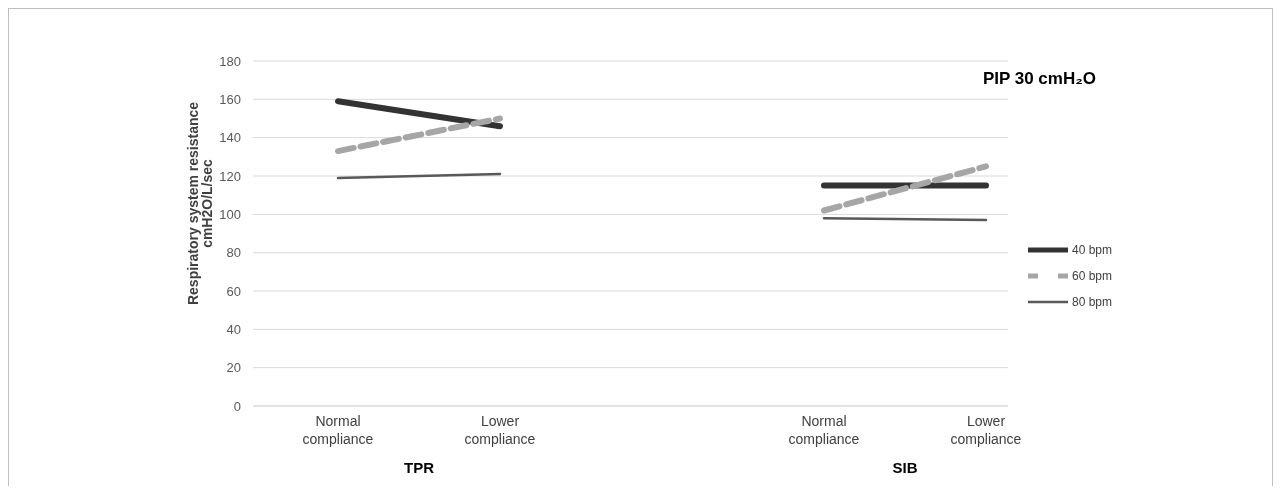 This screenshot has height=494, width=1281. I want to click on y-tick-label: 0, so click(237, 406).